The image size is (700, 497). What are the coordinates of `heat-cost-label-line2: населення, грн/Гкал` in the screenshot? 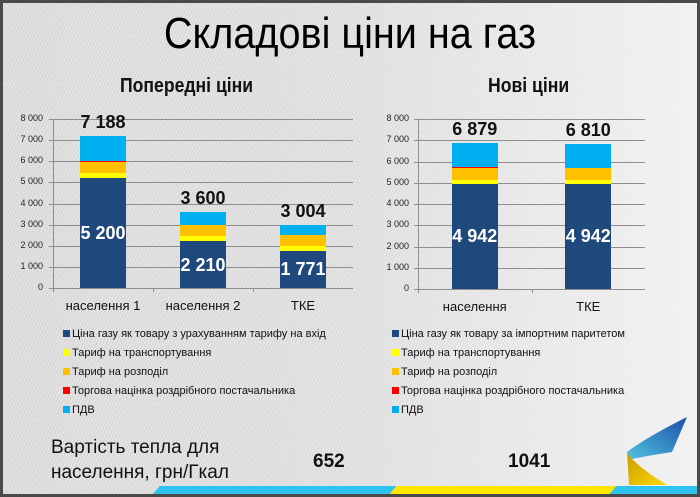 It's located at (140, 472).